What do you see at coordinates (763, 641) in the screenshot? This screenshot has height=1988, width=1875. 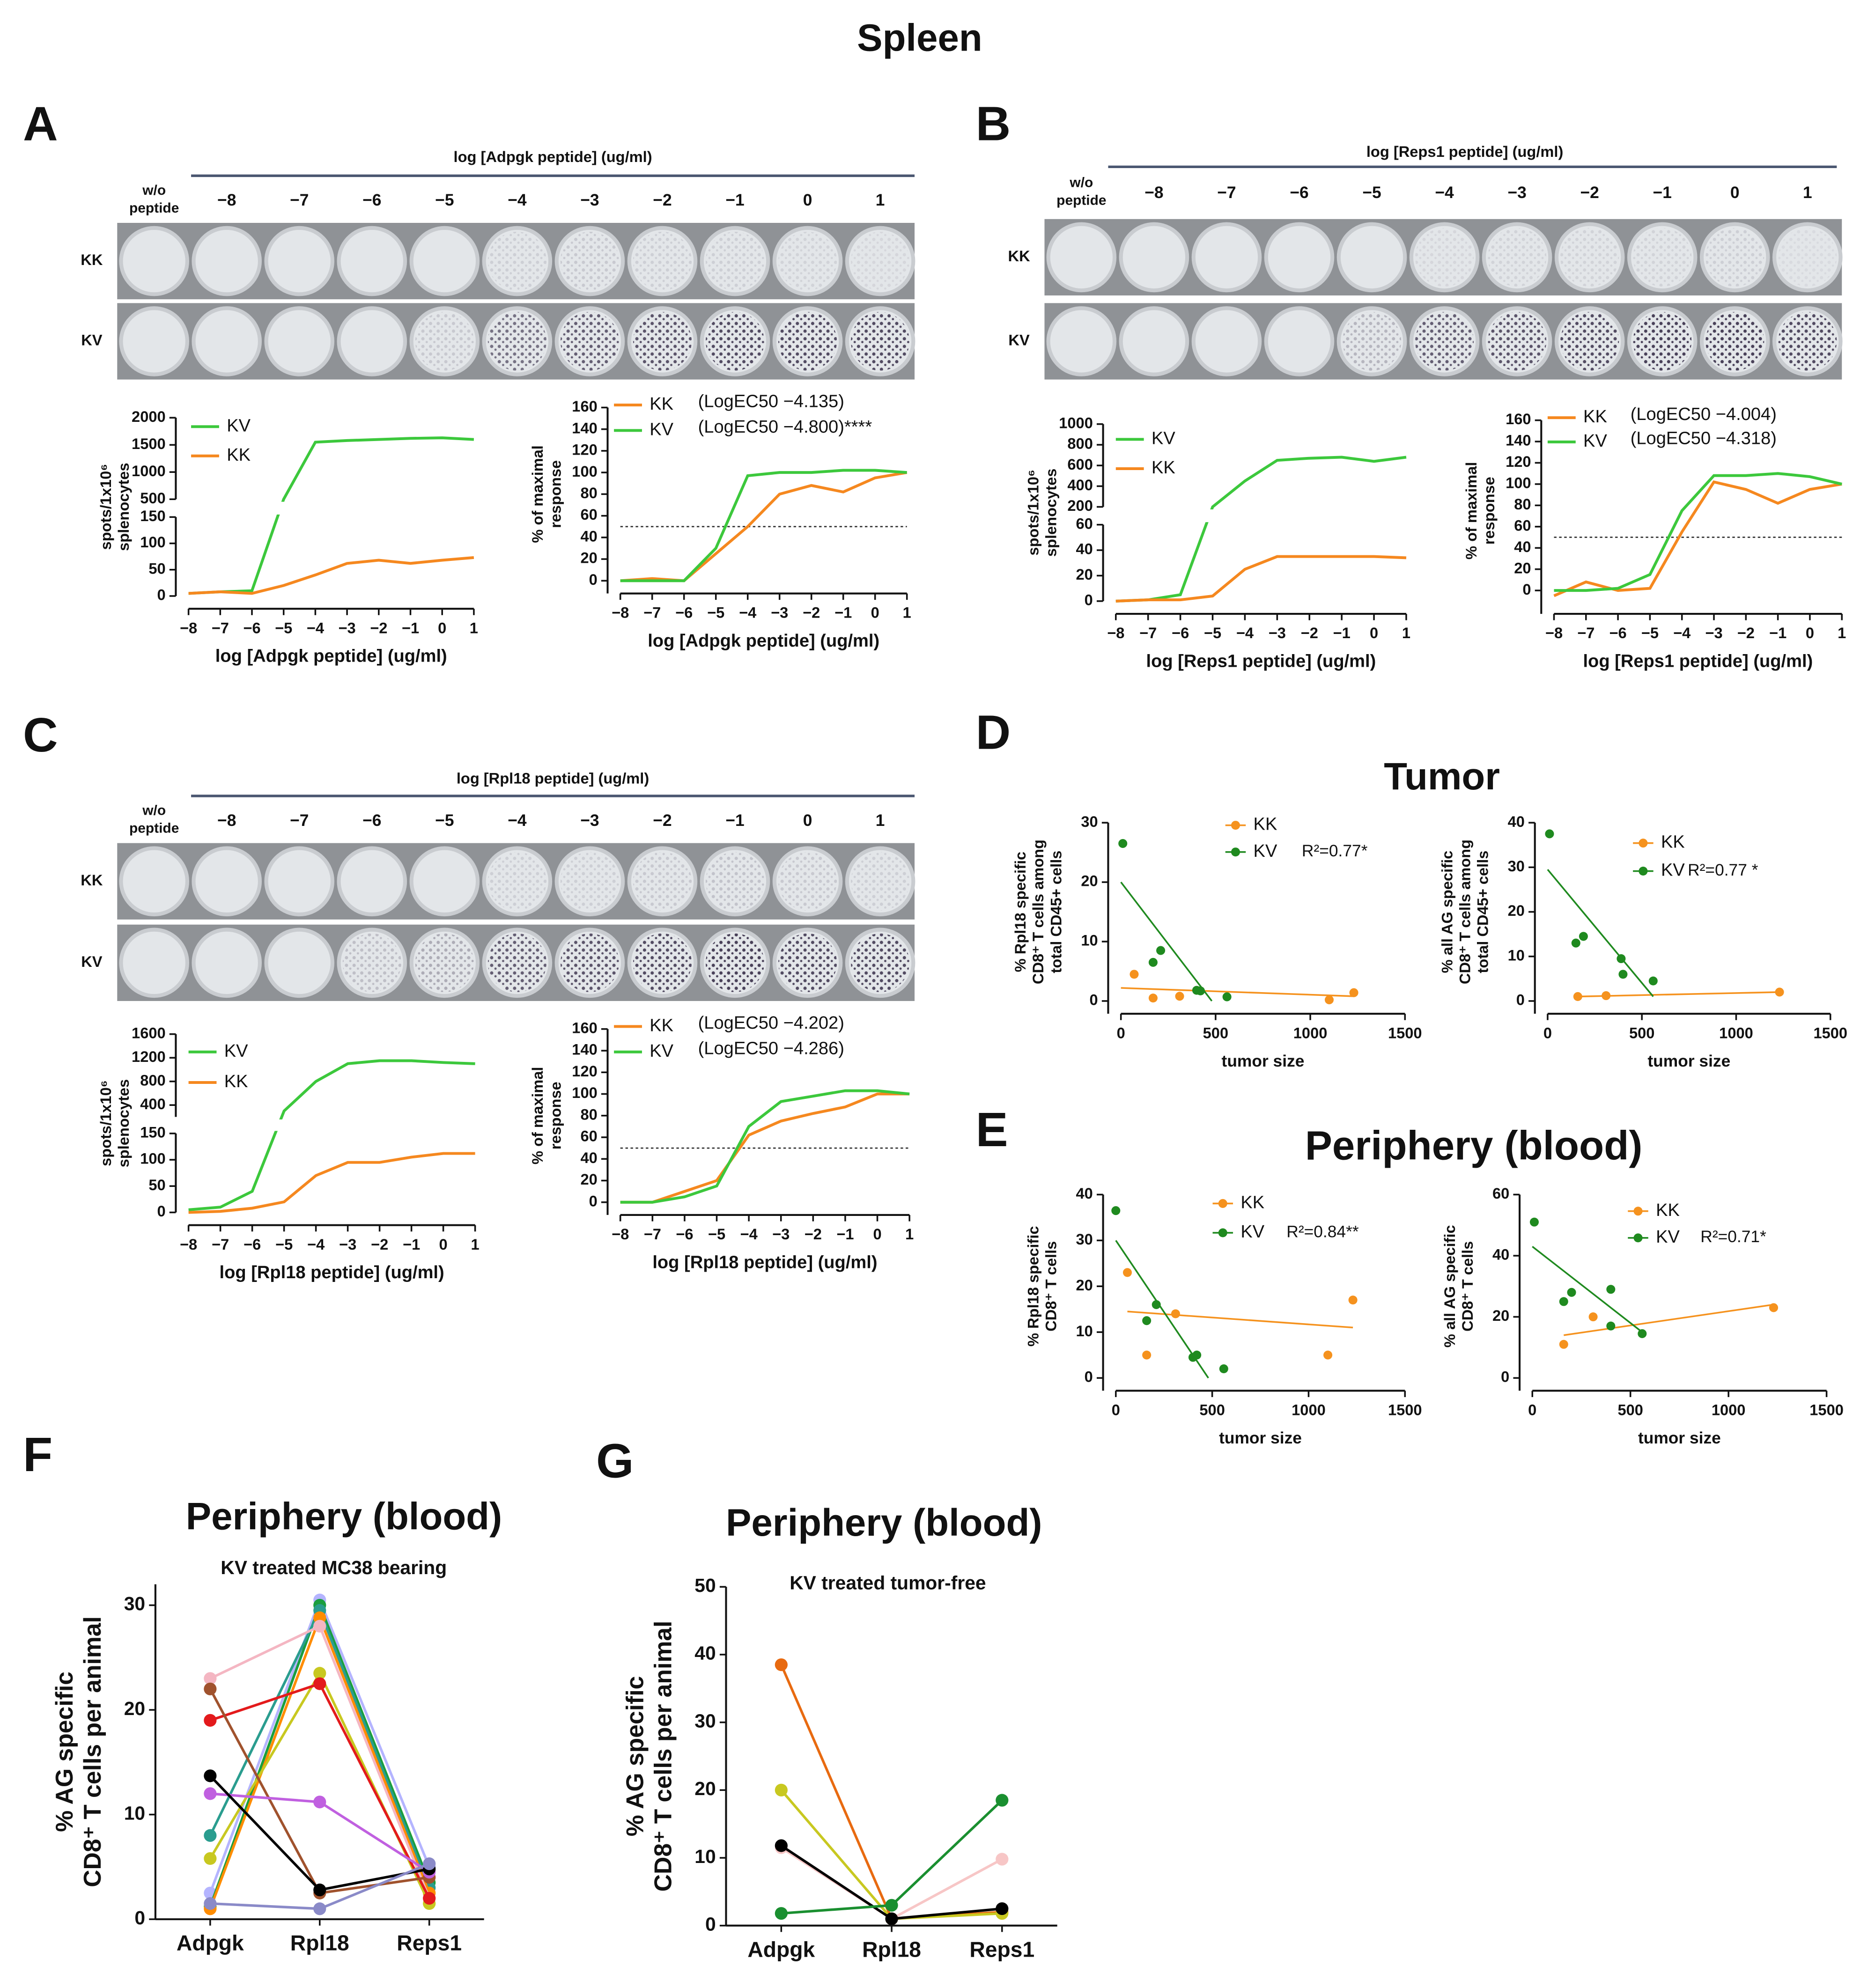 I see `x-axis-label: log [Adpgk peptide] (ug/ml)` at bounding box center [763, 641].